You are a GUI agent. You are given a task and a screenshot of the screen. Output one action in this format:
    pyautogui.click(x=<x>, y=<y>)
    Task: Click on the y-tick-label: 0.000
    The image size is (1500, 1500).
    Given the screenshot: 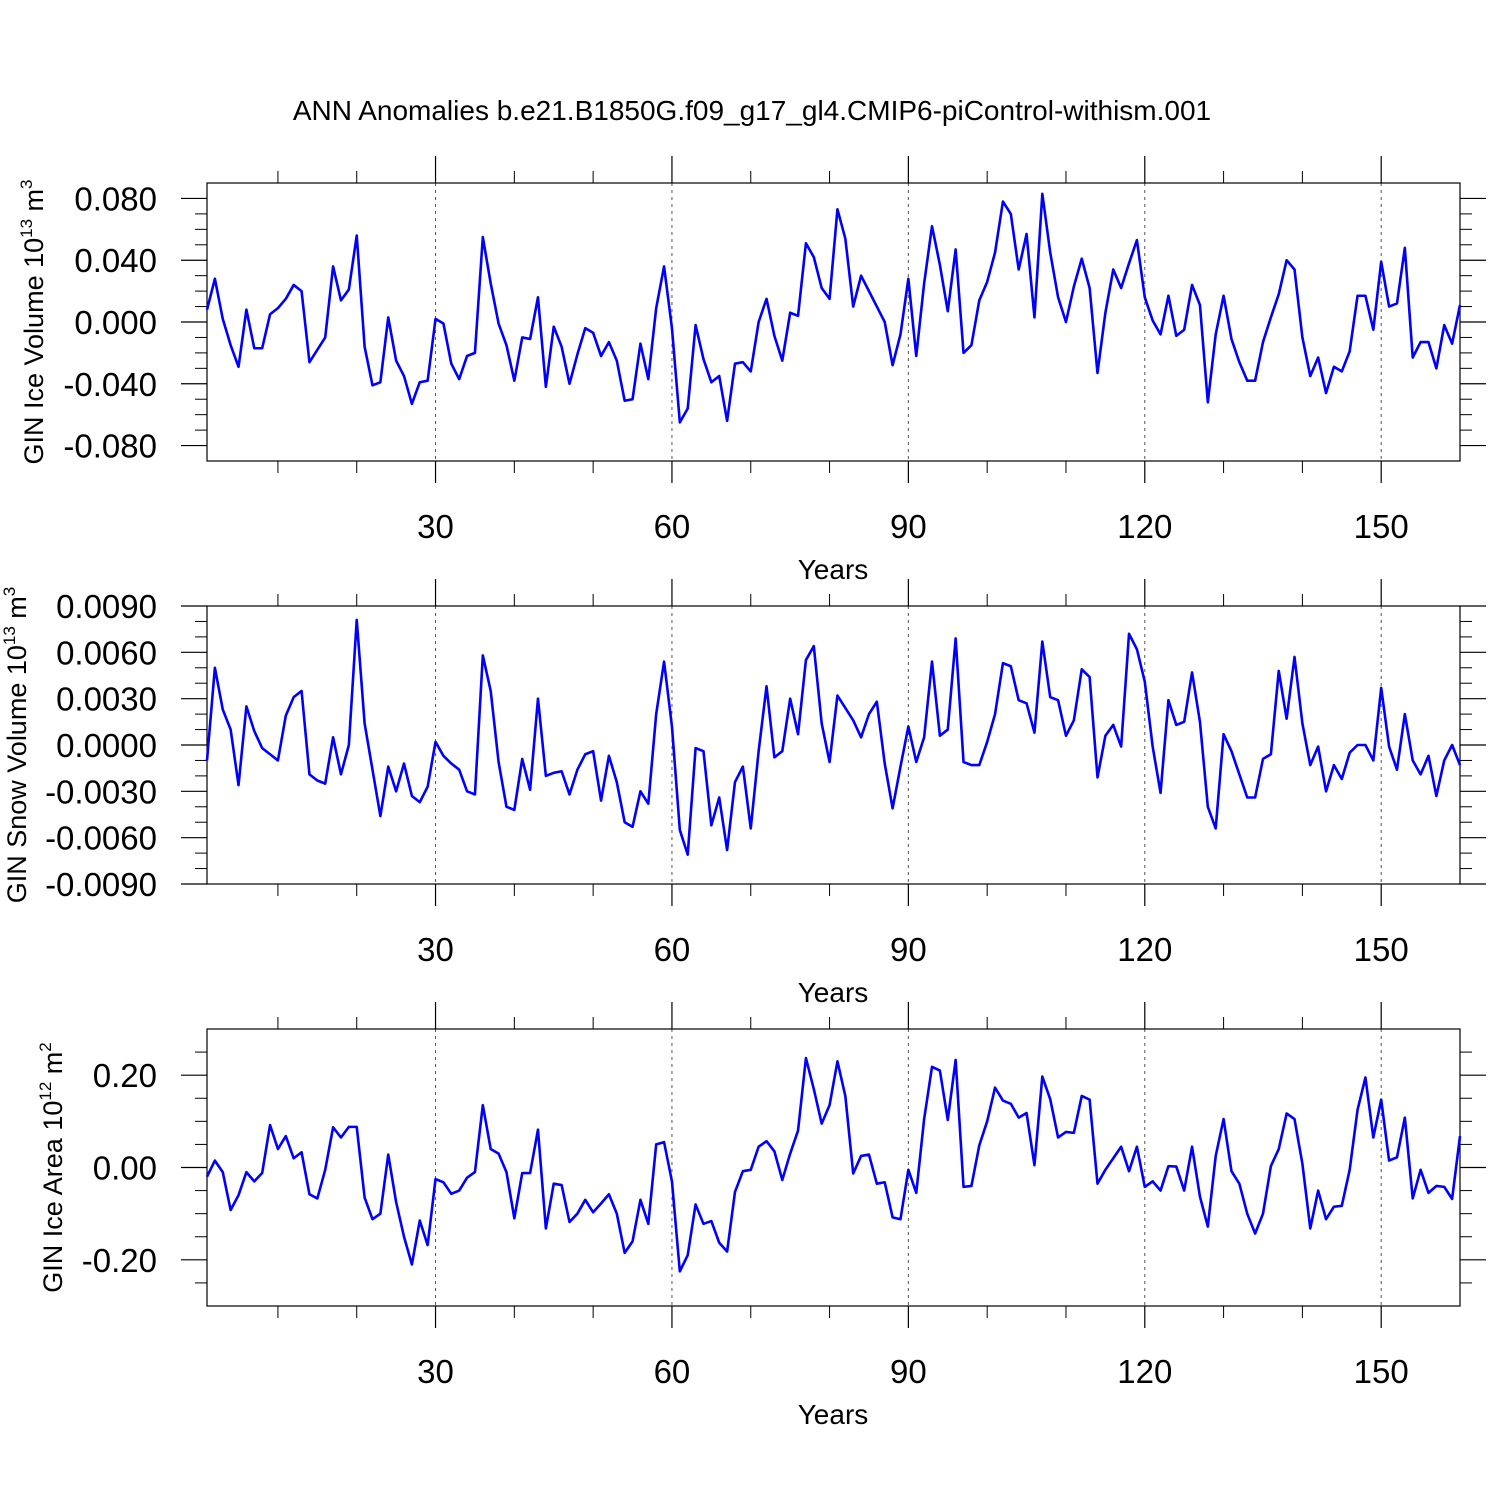 What is the action you would take?
    pyautogui.click(x=115, y=322)
    